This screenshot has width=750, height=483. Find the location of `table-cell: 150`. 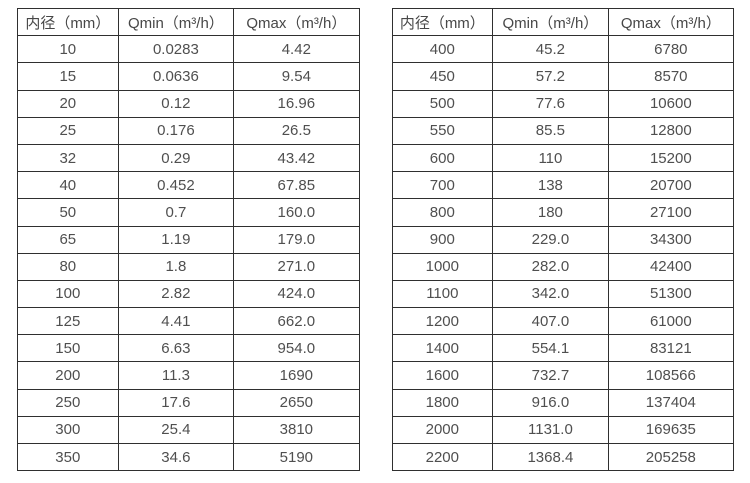

table-cell: 150 is located at coordinates (68, 348).